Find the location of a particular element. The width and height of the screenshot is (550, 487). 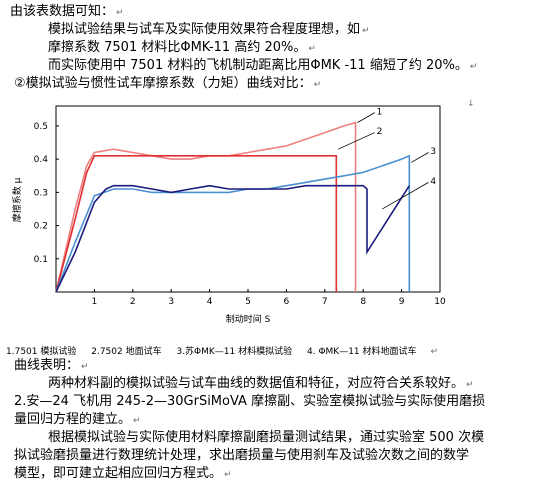

series-3-label: 3 is located at coordinates (433, 152).